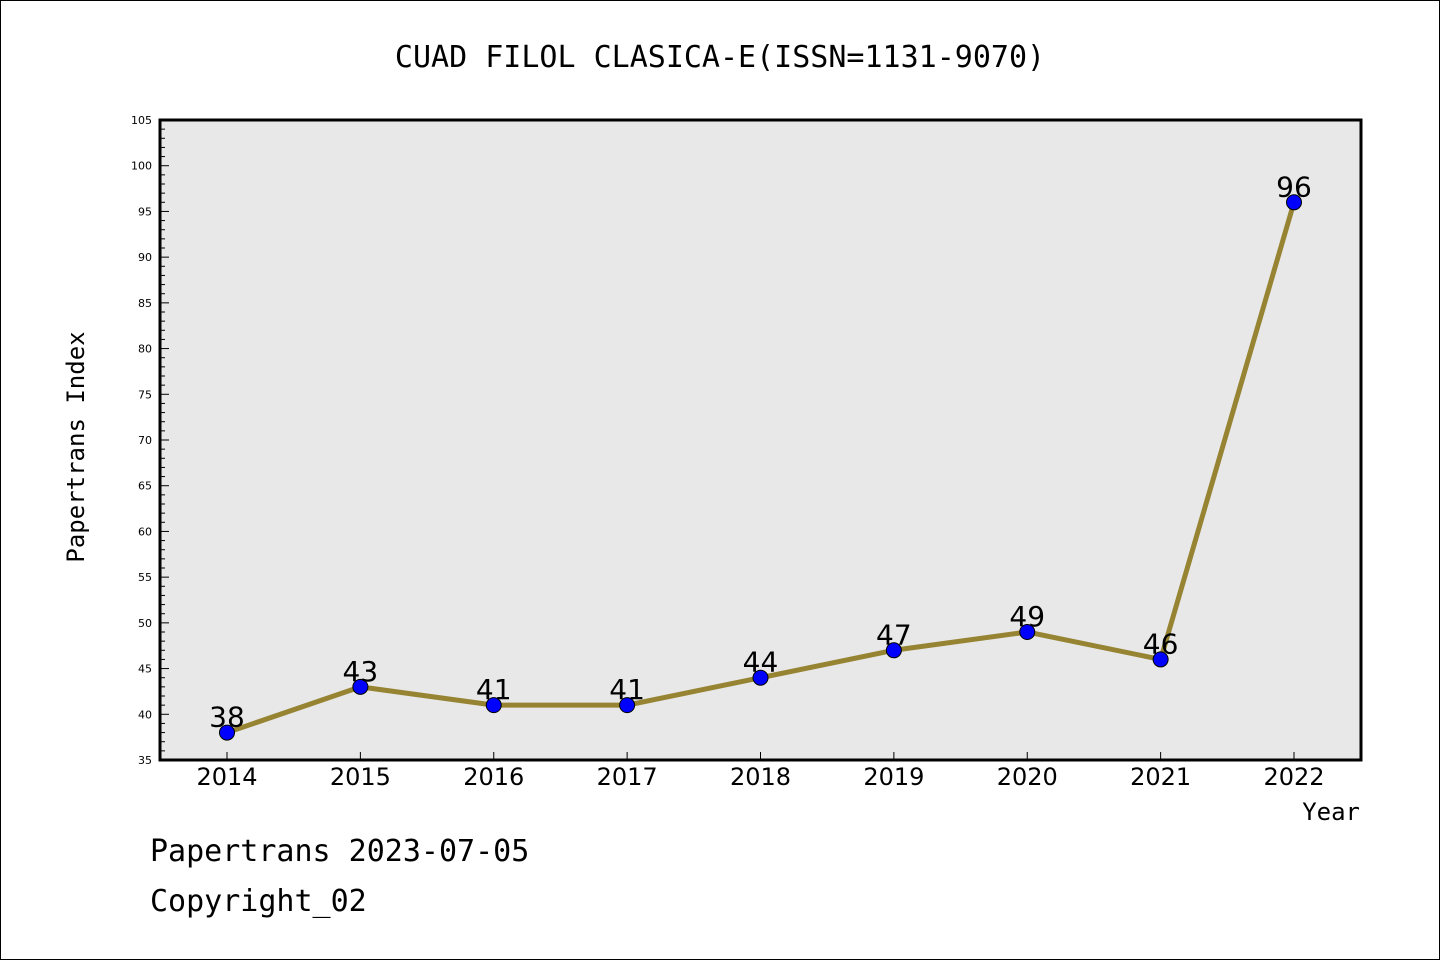 Image resolution: width=1440 pixels, height=960 pixels. I want to click on y-tick-label: 70, so click(145, 440).